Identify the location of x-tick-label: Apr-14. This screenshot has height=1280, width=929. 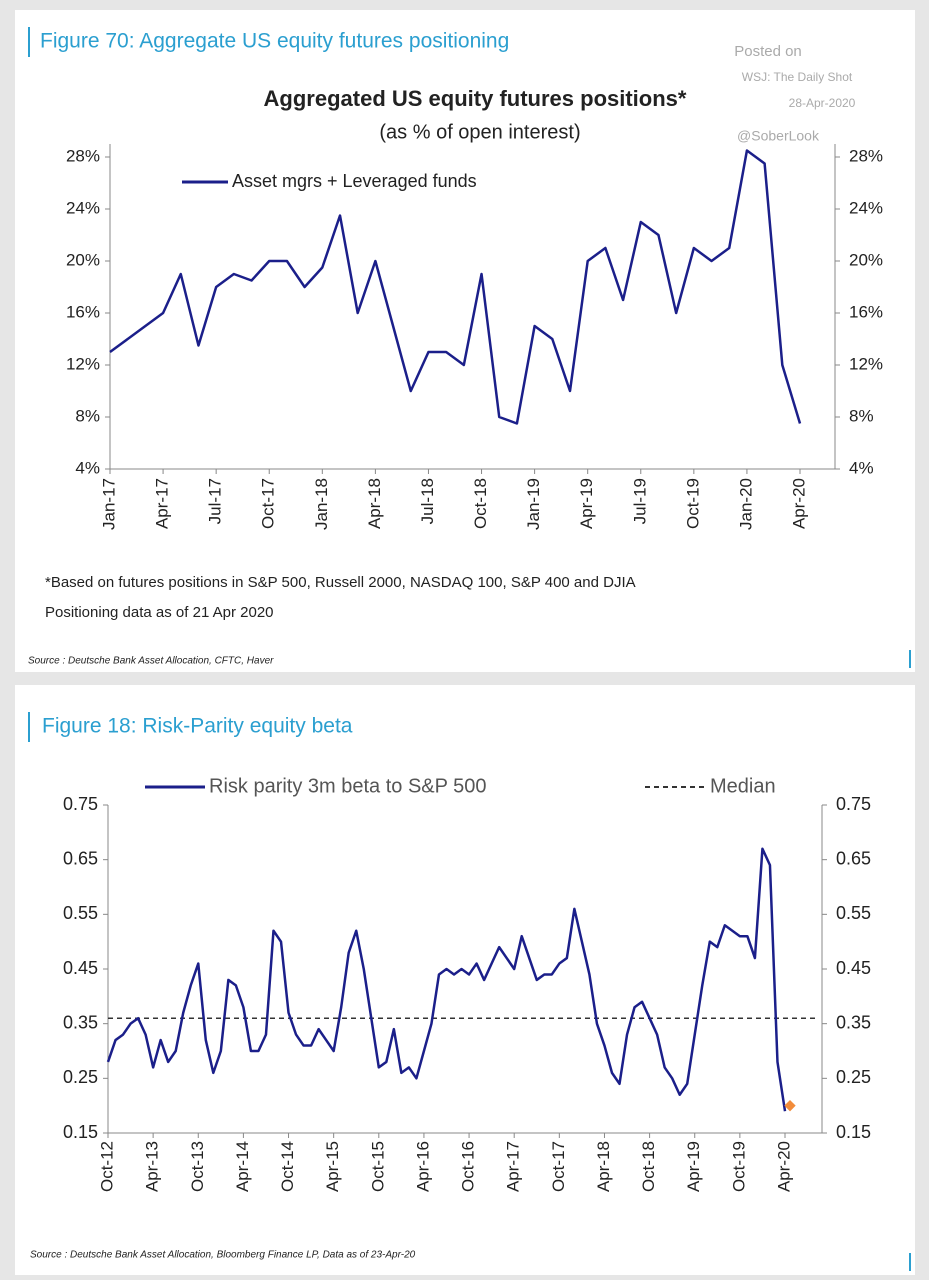
(242, 1166).